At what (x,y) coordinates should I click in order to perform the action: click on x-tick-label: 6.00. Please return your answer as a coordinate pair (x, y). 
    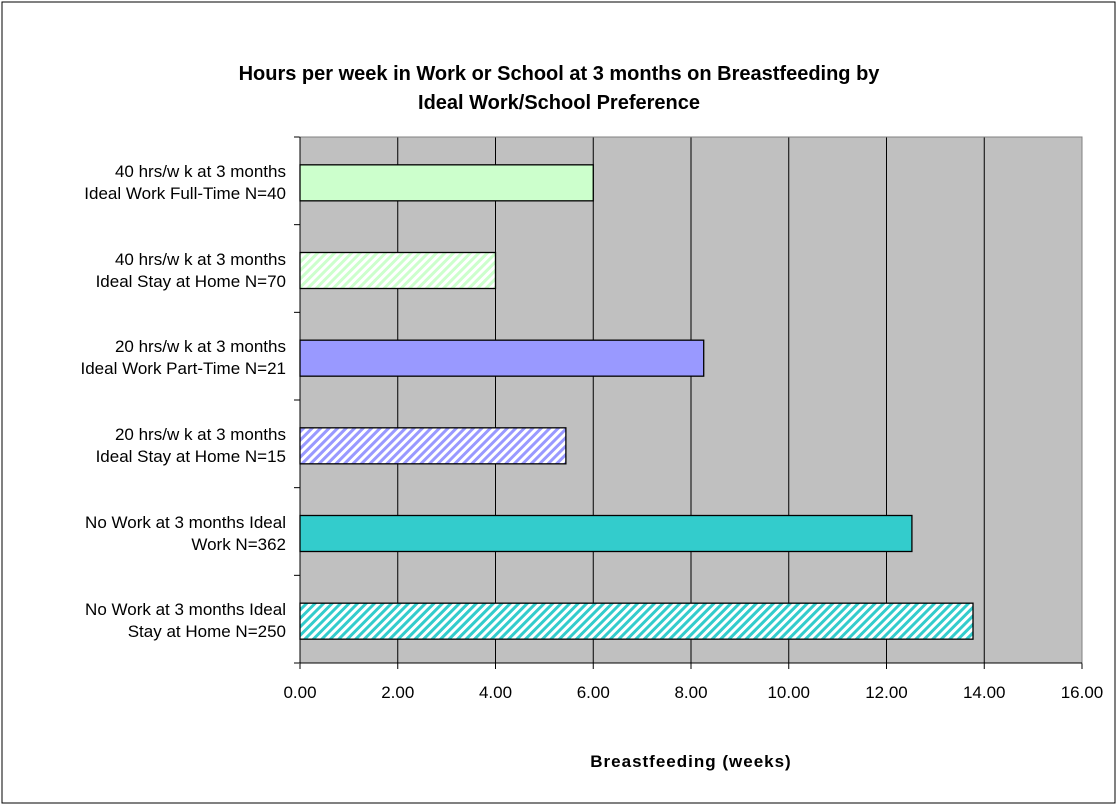
    Looking at the image, I should click on (593, 692).